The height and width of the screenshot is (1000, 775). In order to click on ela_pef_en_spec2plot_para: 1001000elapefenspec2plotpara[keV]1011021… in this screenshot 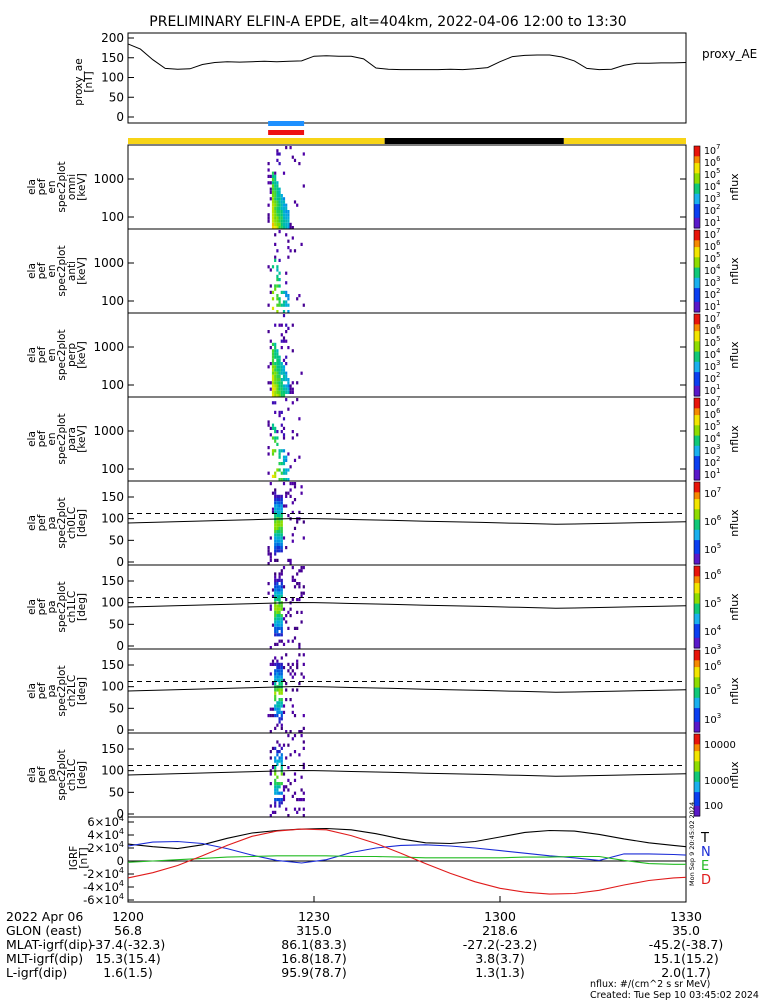, I will do `click(383, 438)`.